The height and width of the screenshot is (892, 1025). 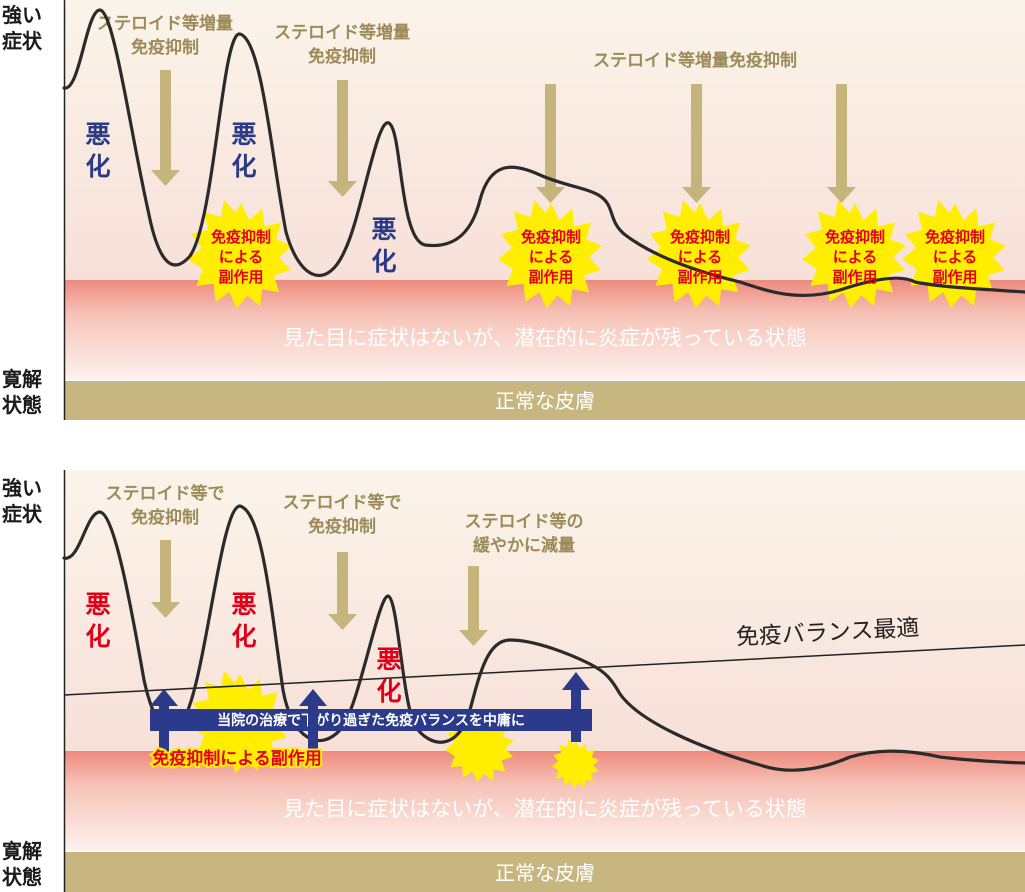 I want to click on bottom-axis-strong-2: 症状, so click(x=22, y=514).